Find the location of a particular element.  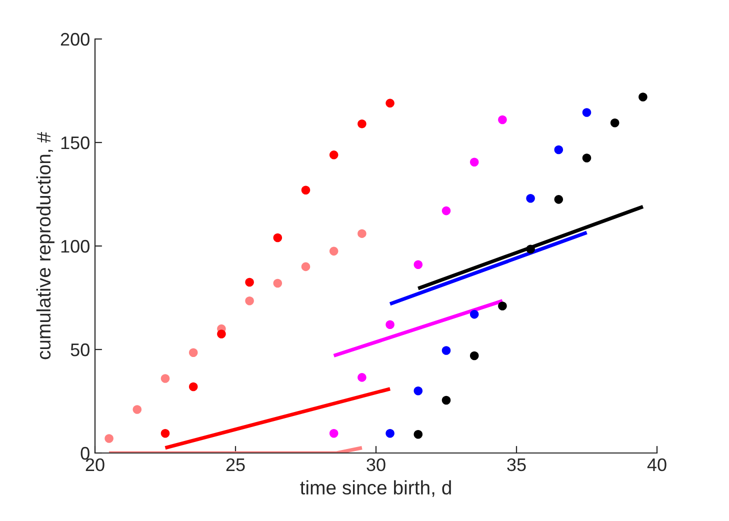

x-tick-label: 25 is located at coordinates (235, 465).